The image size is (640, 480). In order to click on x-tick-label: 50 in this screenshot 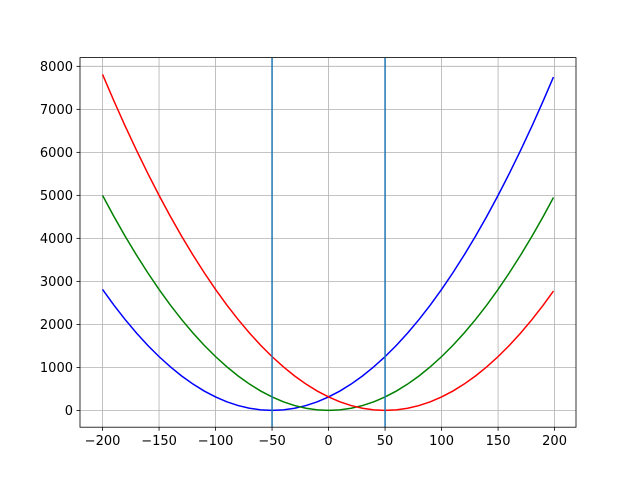, I will do `click(385, 441)`.